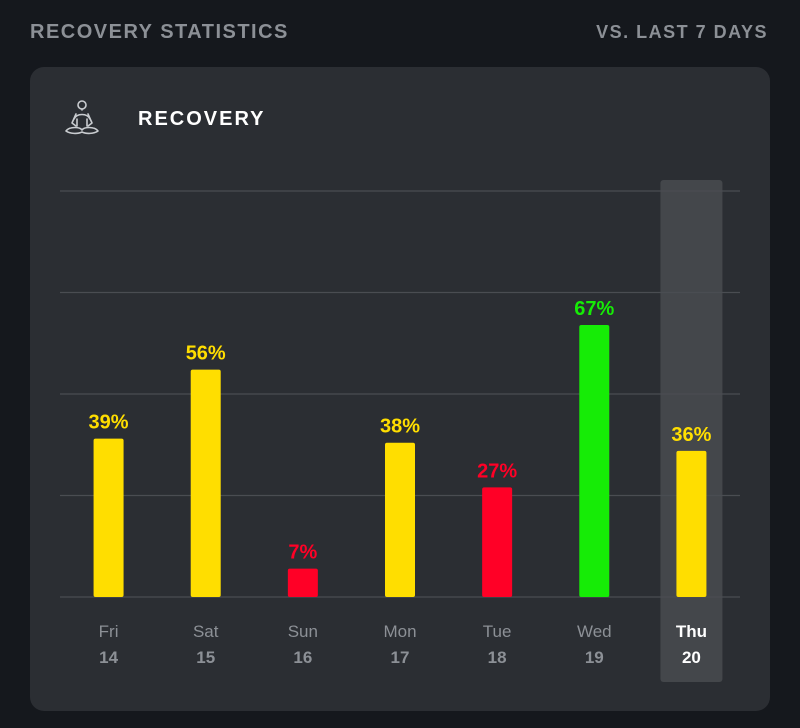  Describe the element at coordinates (302, 582) in the screenshot. I see `bar-sun` at that location.